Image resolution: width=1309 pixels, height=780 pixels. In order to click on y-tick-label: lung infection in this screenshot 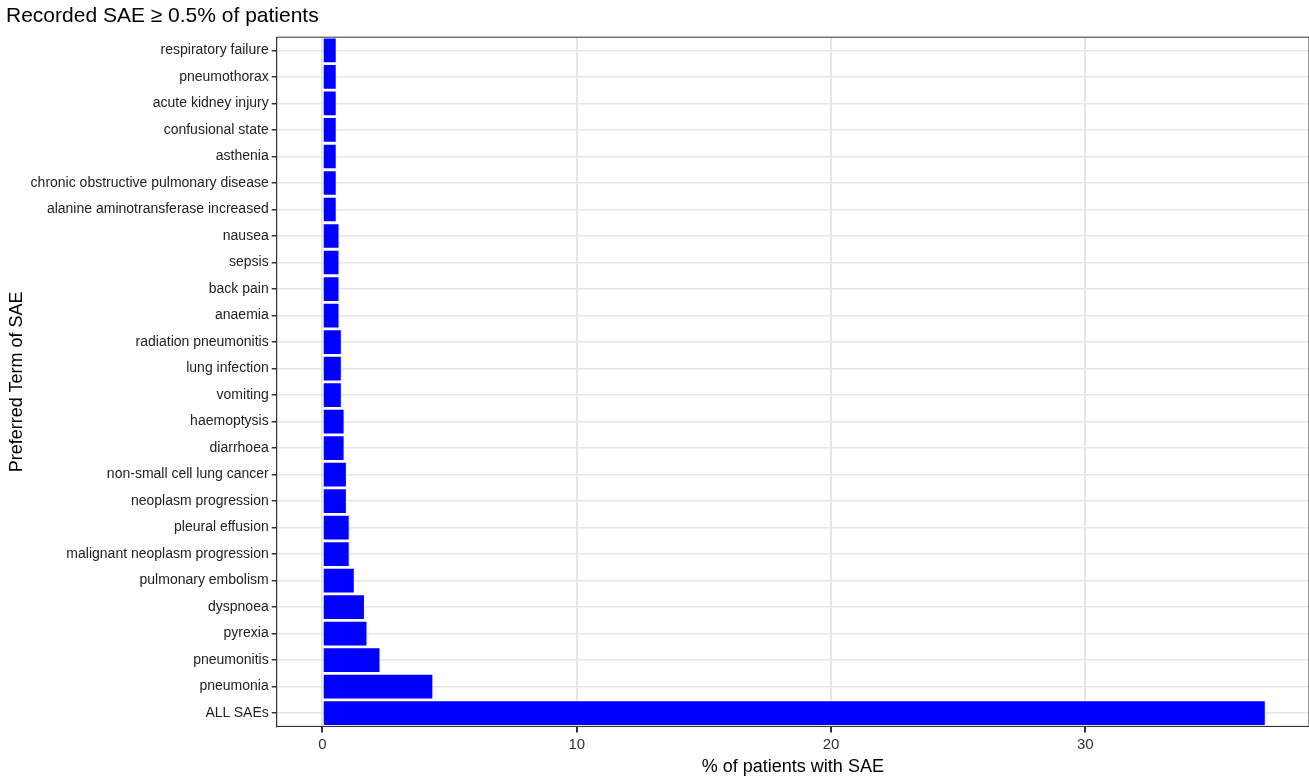, I will do `click(227, 367)`.